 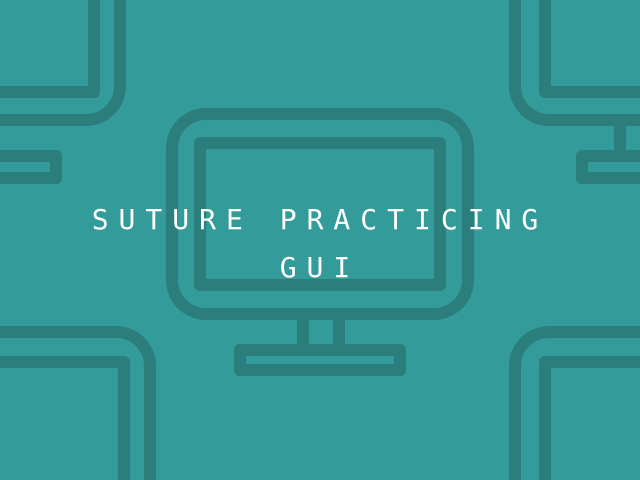 I want to click on title-line-1: SUTURE PRACTICING, so click(x=320, y=219).